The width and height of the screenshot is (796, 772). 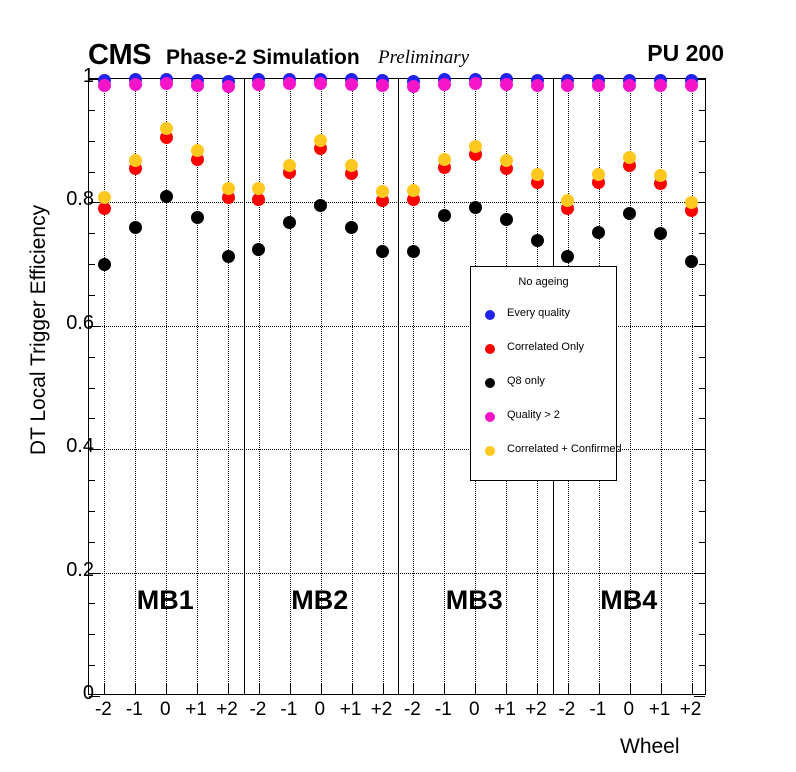 What do you see at coordinates (526, 381) in the screenshot?
I see `legend-label: Q8 only` at bounding box center [526, 381].